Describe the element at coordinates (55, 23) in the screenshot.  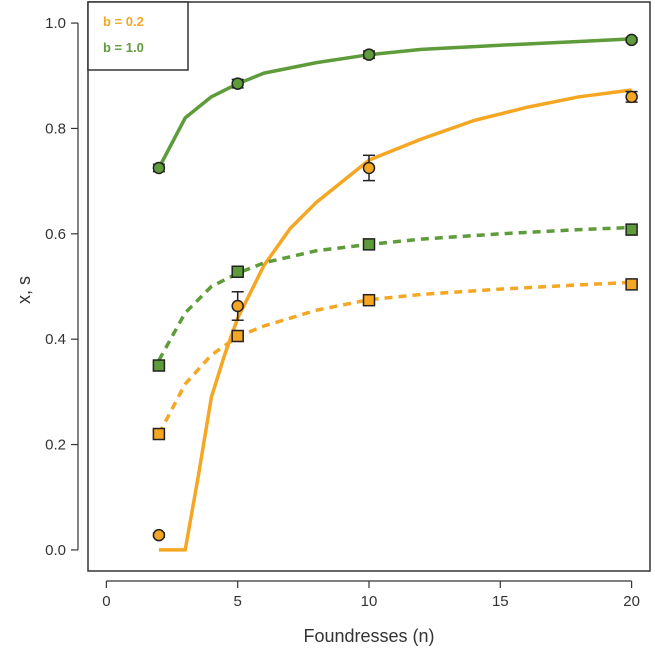
I see `y-tick-label: 1.0` at that location.